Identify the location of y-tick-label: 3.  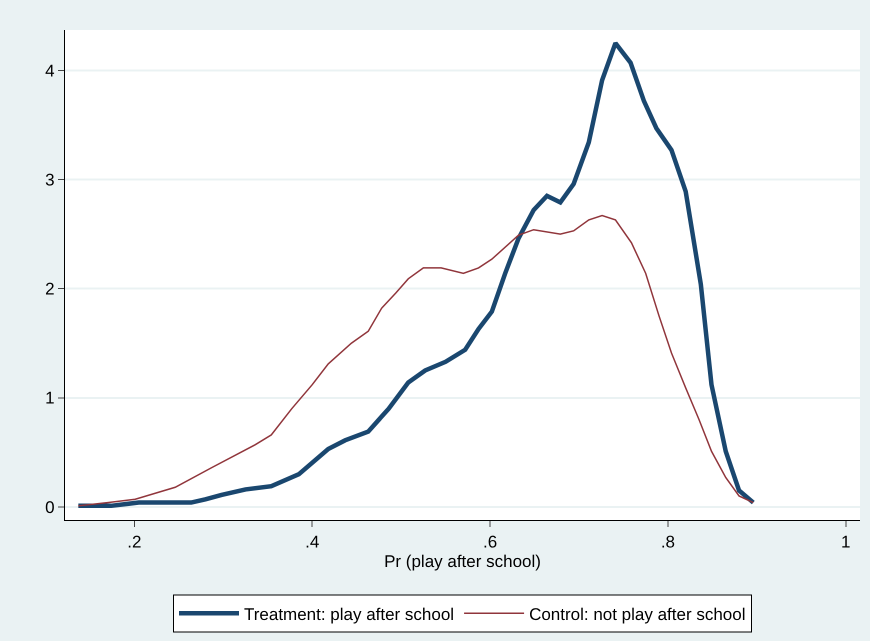
(50, 180).